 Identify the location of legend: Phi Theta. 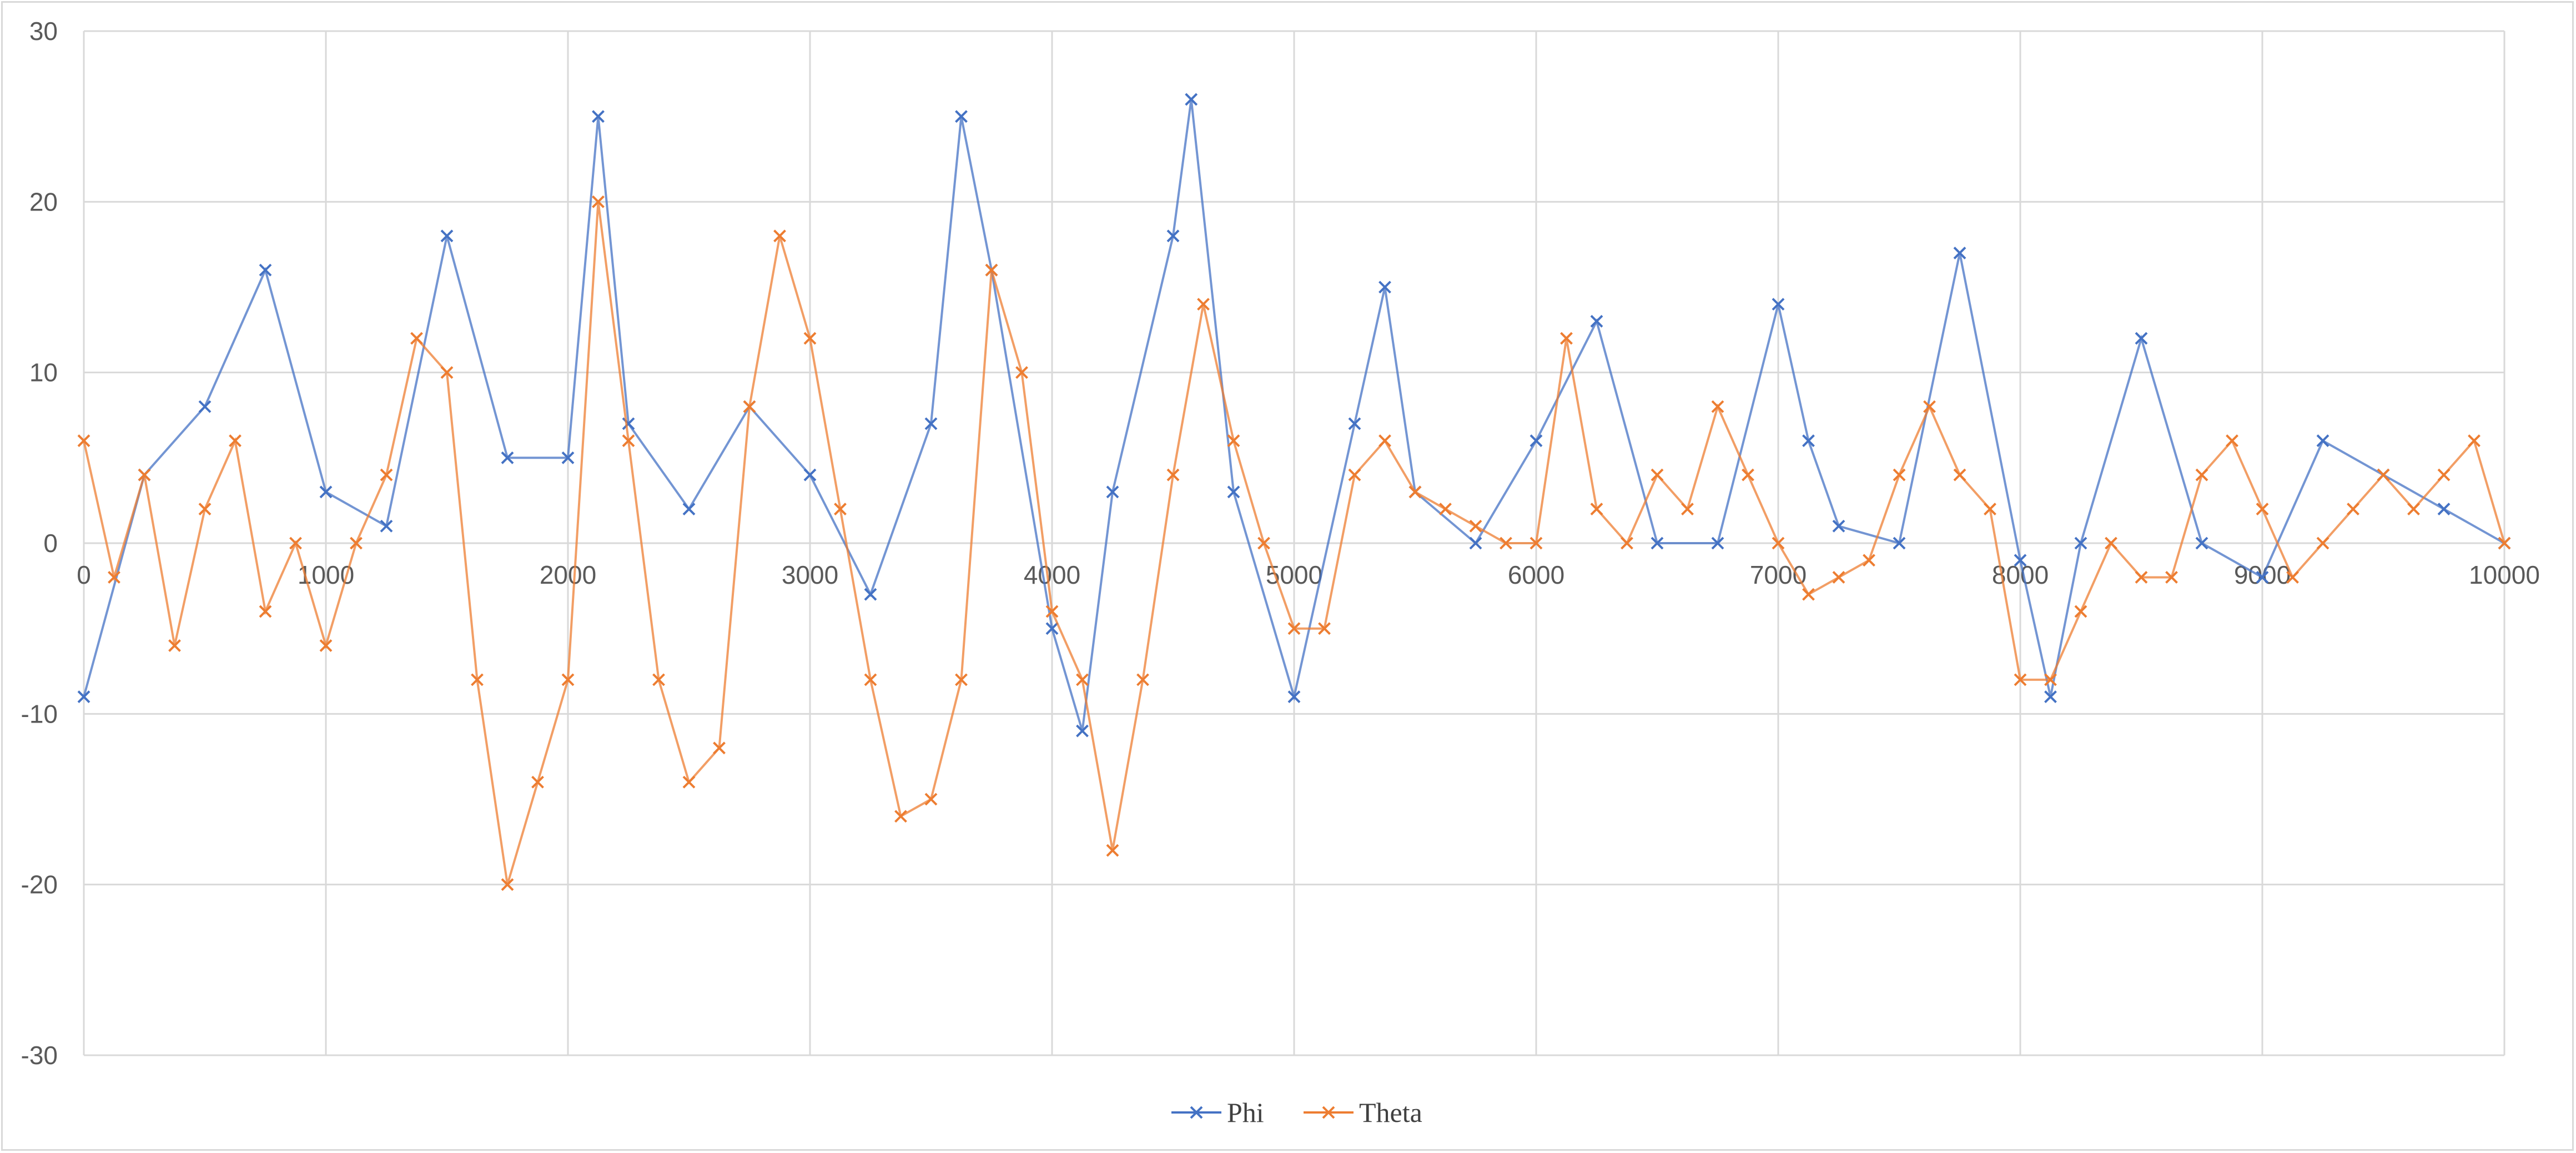
(1297, 1112).